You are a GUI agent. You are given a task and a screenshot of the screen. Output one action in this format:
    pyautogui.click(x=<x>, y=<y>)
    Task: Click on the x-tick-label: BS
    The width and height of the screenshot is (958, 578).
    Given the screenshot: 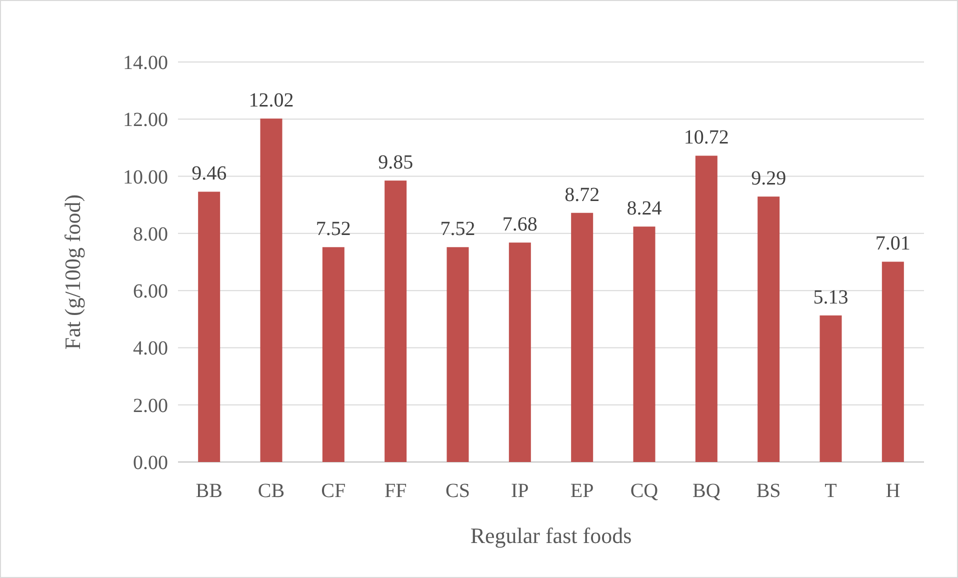 What is the action you would take?
    pyautogui.click(x=768, y=491)
    